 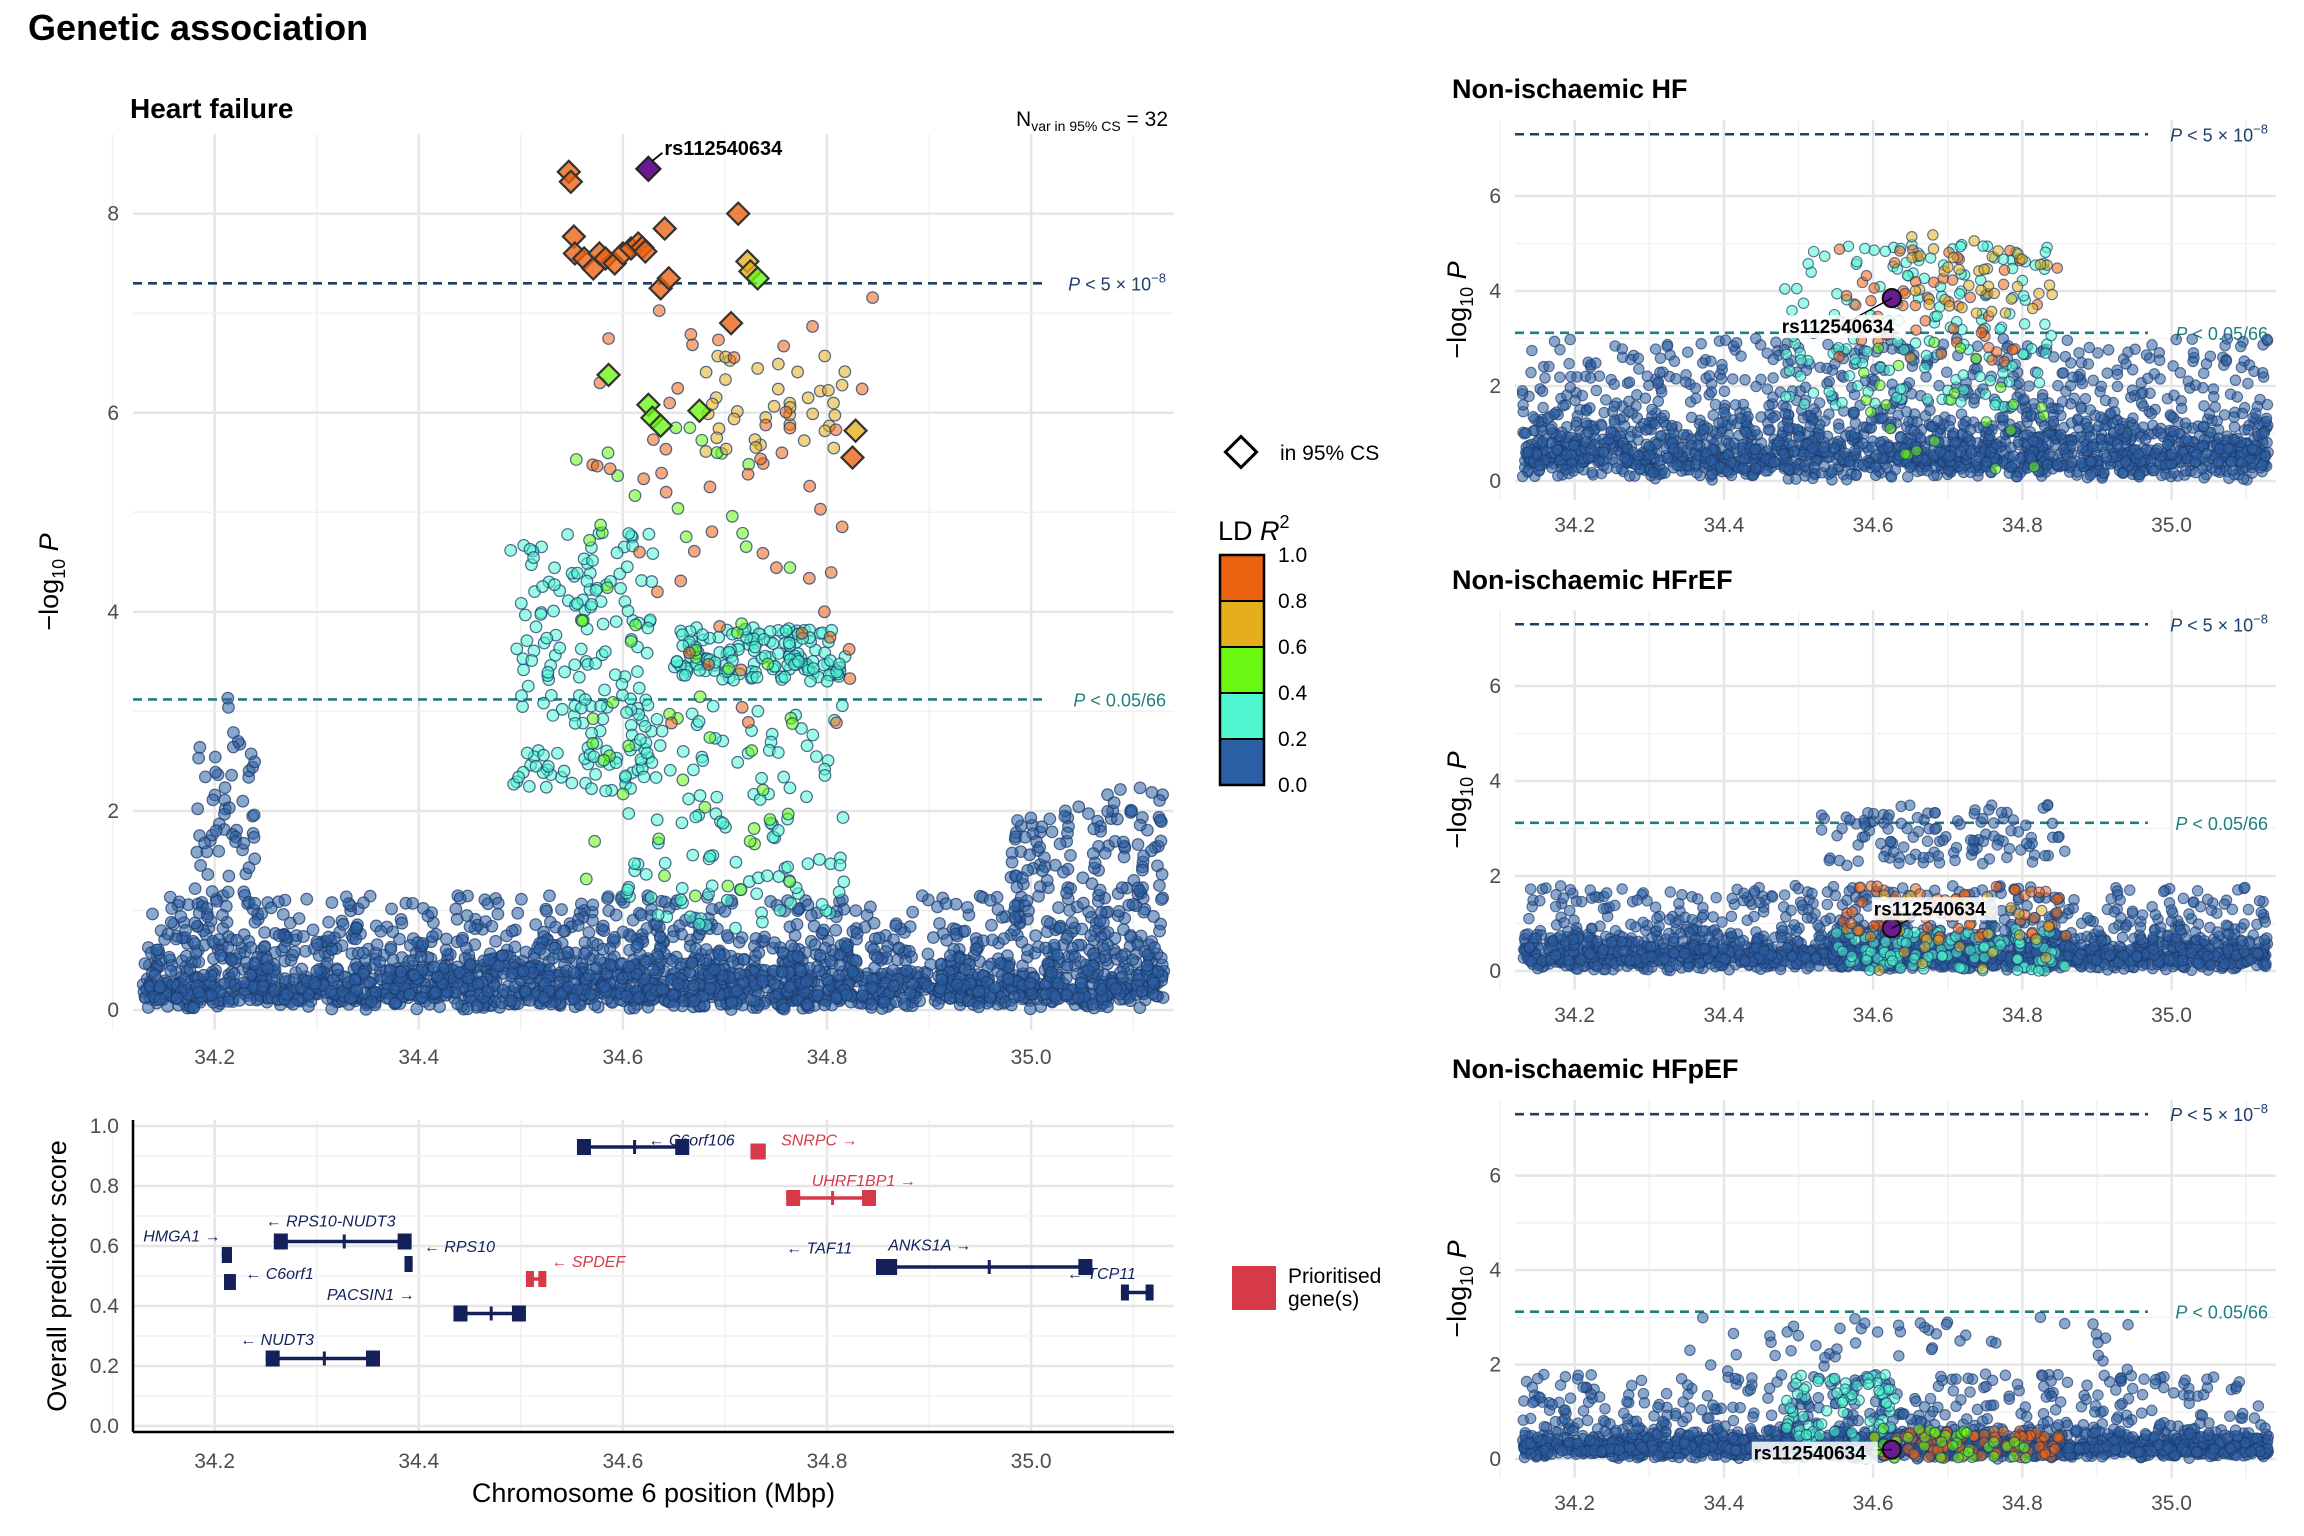 What do you see at coordinates (214, 1057) in the screenshot?
I see `x-tick-label: 34.2` at bounding box center [214, 1057].